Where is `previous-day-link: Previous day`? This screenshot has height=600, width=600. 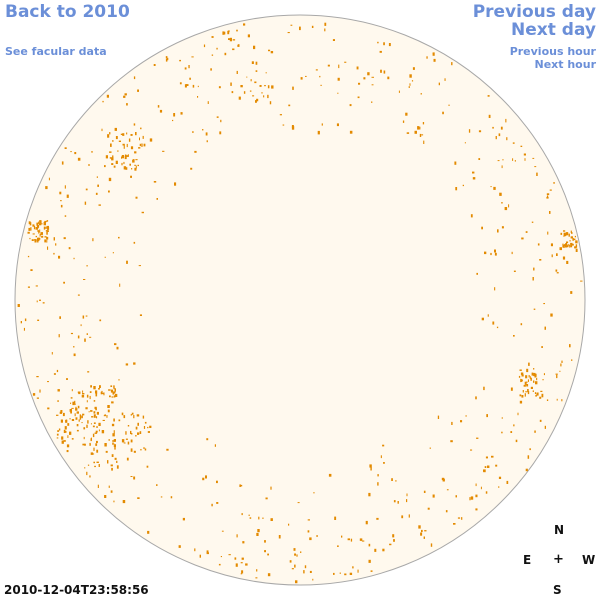 previous-day-link: Previous day is located at coordinates (534, 12).